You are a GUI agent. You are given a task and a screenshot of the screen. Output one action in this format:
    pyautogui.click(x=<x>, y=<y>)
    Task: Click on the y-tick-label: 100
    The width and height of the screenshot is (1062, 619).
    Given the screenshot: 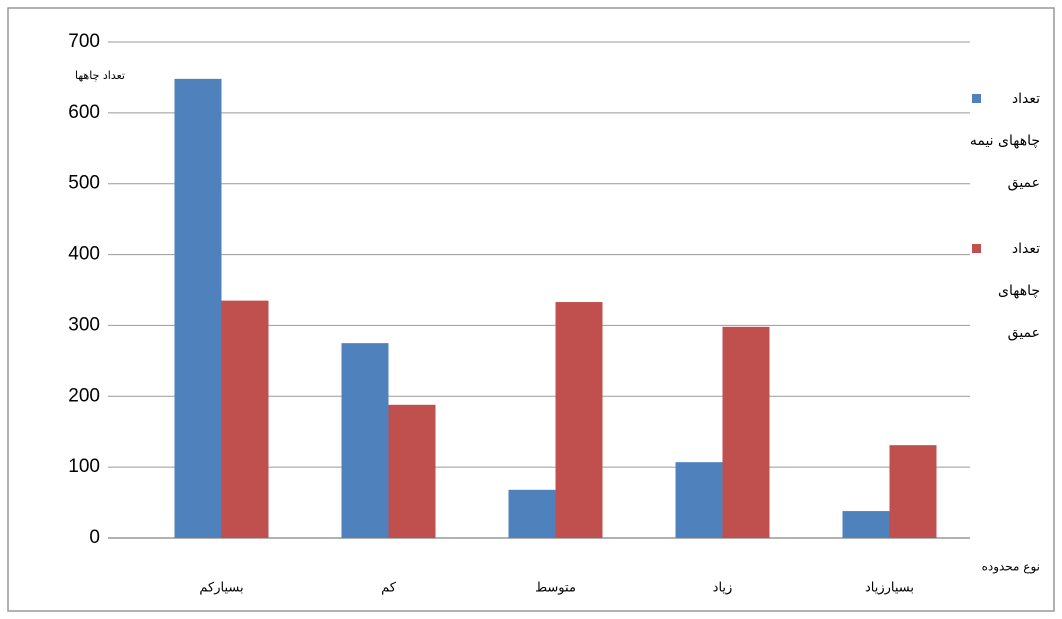 What is the action you would take?
    pyautogui.click(x=84, y=466)
    